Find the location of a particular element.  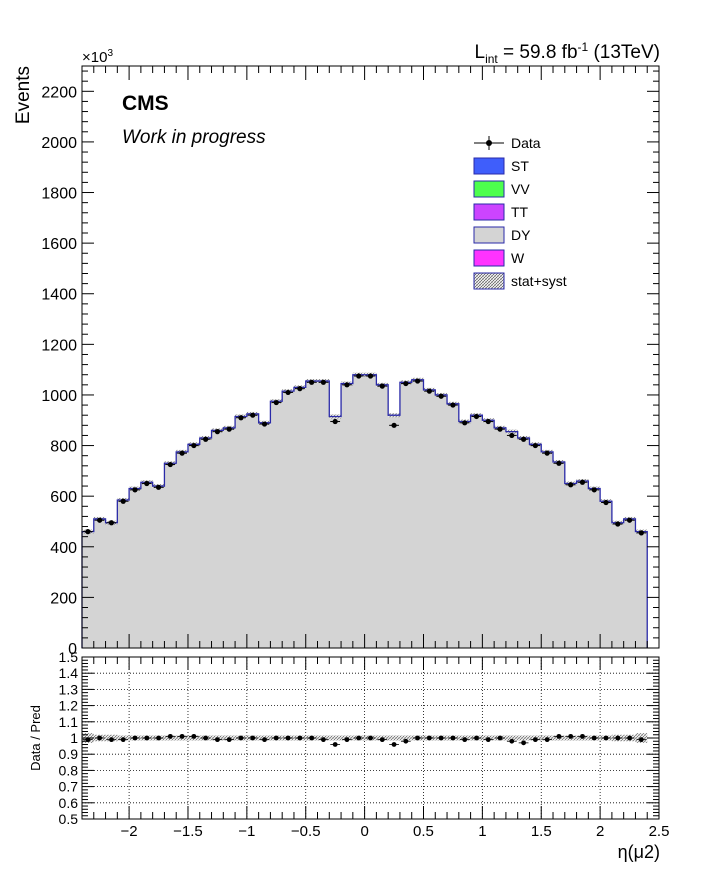

x-tick-label: 2 is located at coordinates (600, 831).